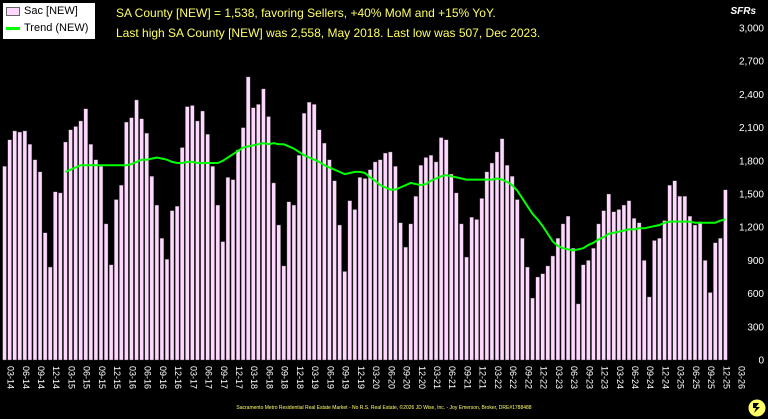 This screenshot has height=419, width=768. I want to click on y-tick-label: 1,200, so click(751, 228).